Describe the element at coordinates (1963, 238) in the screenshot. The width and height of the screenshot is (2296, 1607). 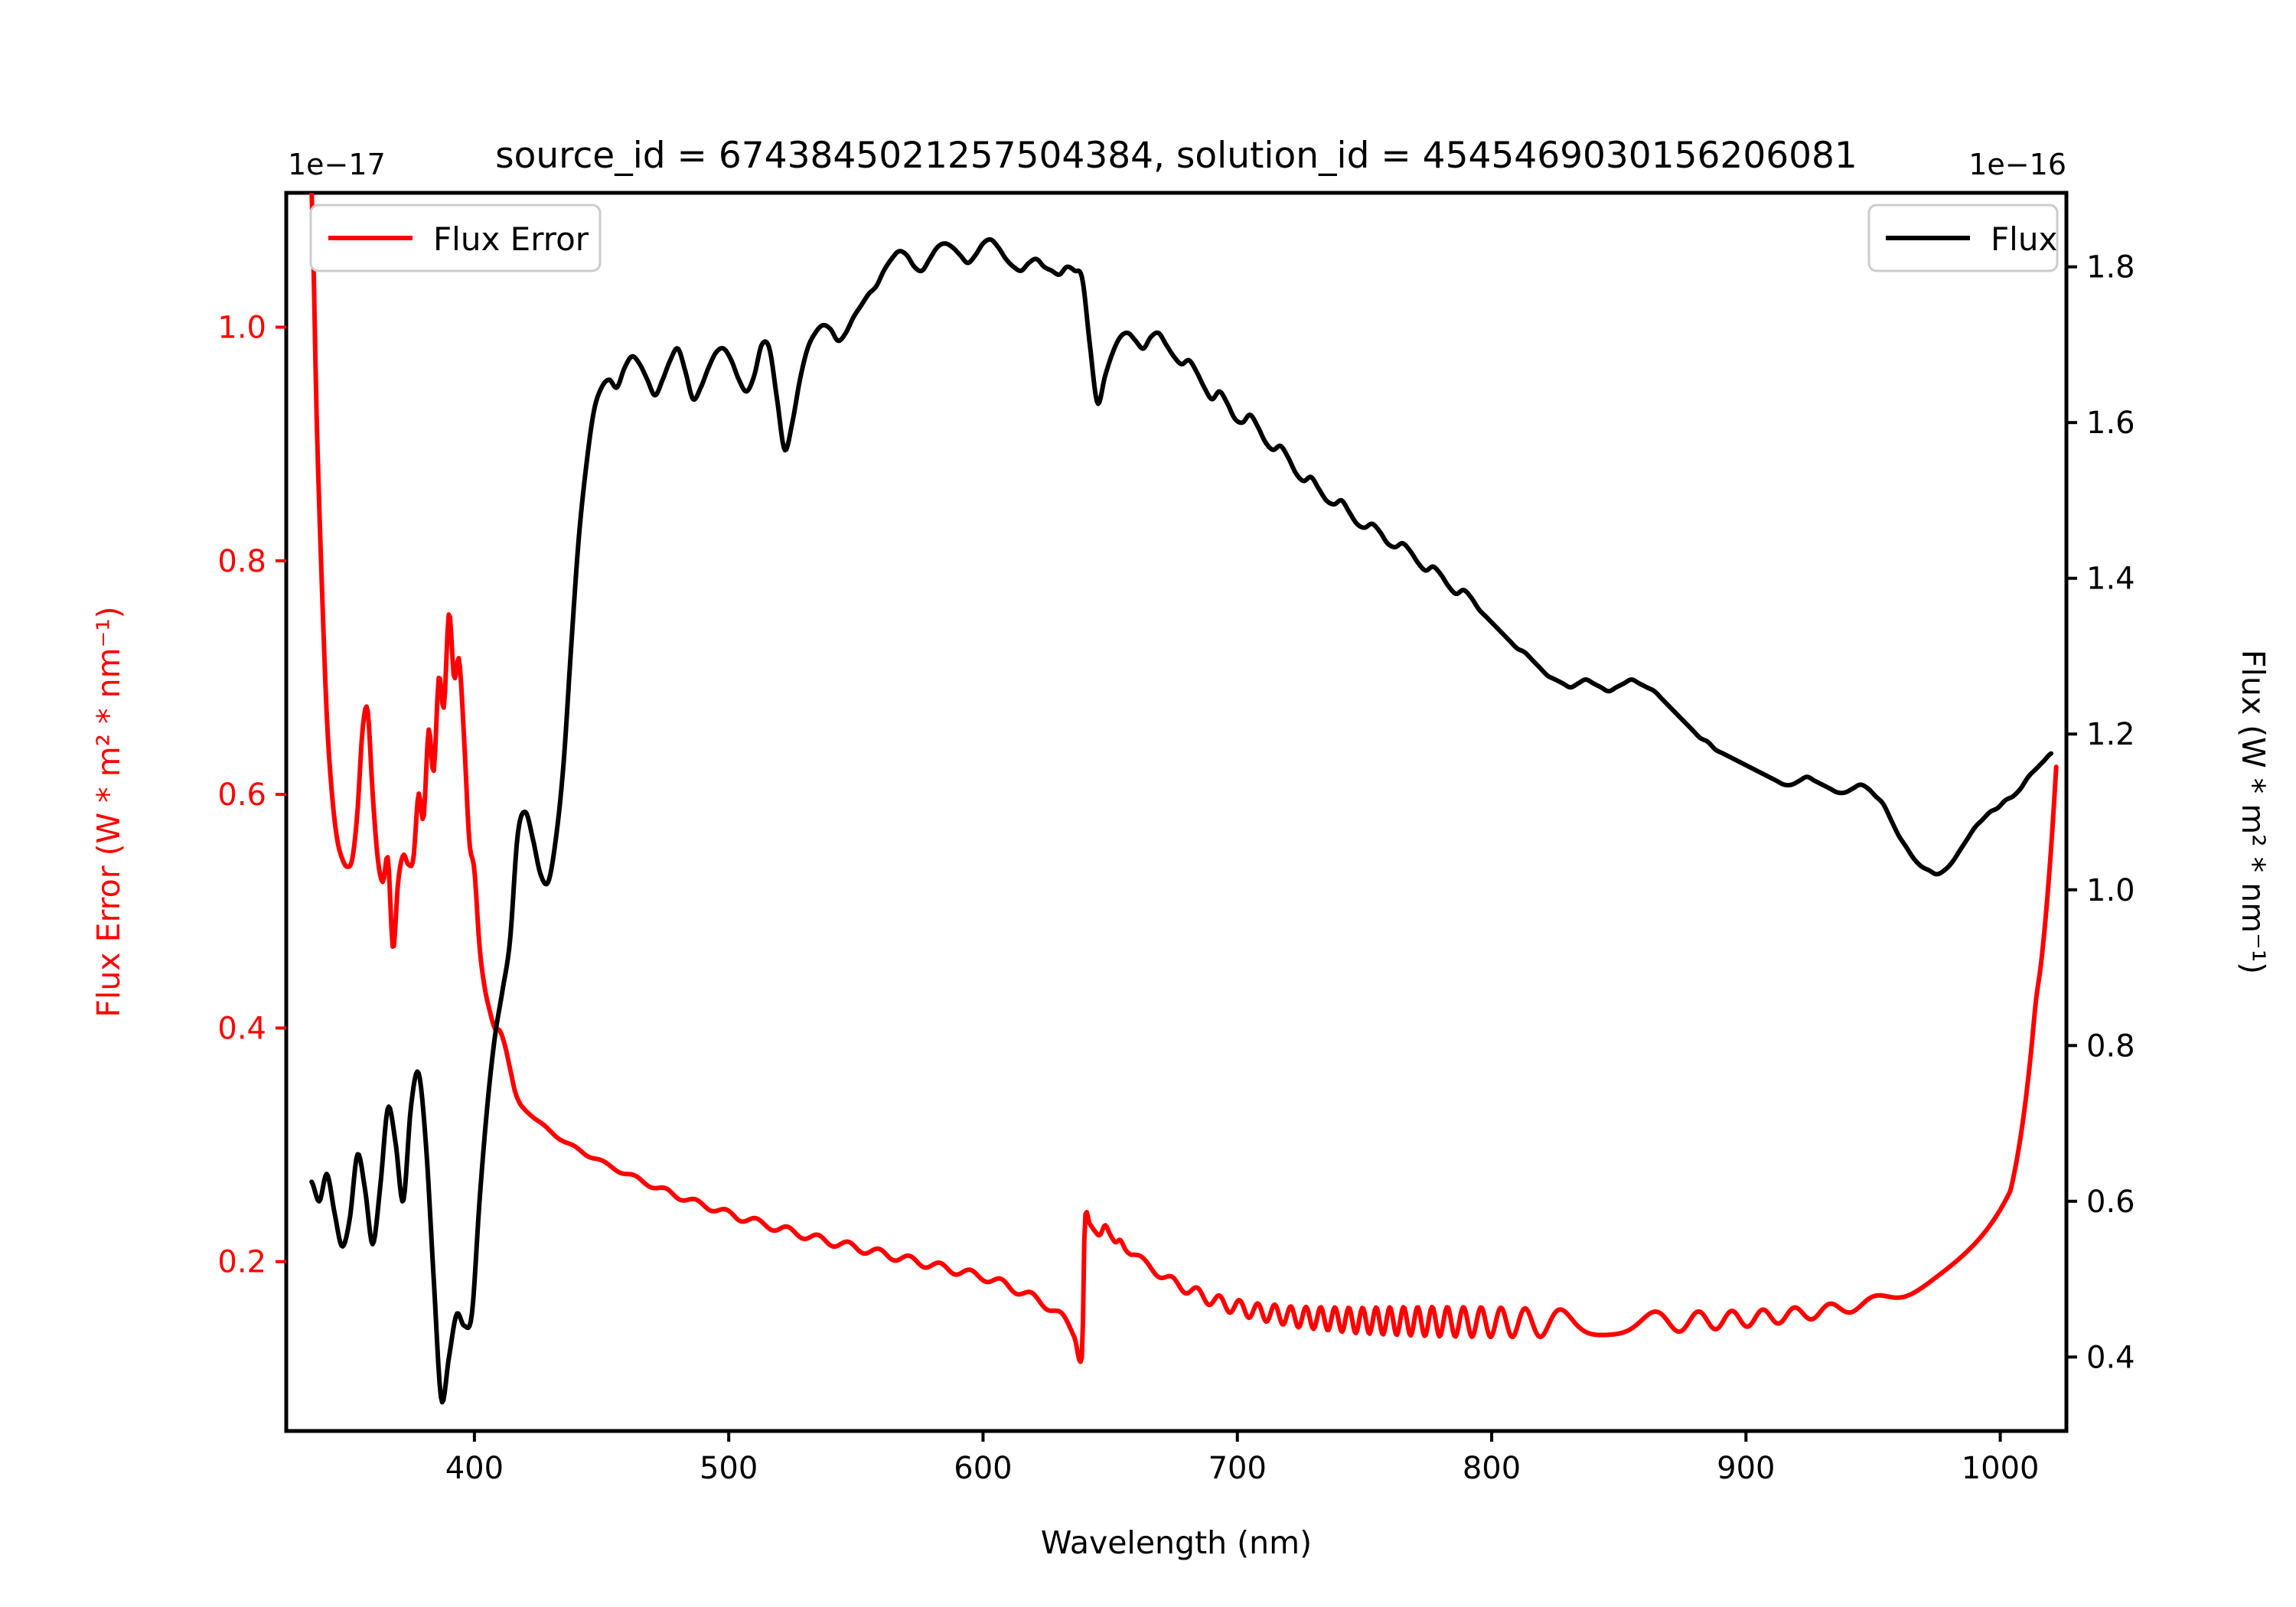
I see `flux-legend: Flux` at that location.